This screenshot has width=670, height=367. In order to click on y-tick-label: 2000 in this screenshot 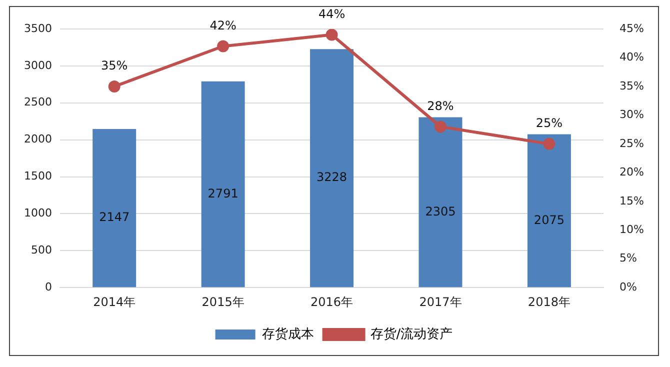, I will do `click(38, 139)`.